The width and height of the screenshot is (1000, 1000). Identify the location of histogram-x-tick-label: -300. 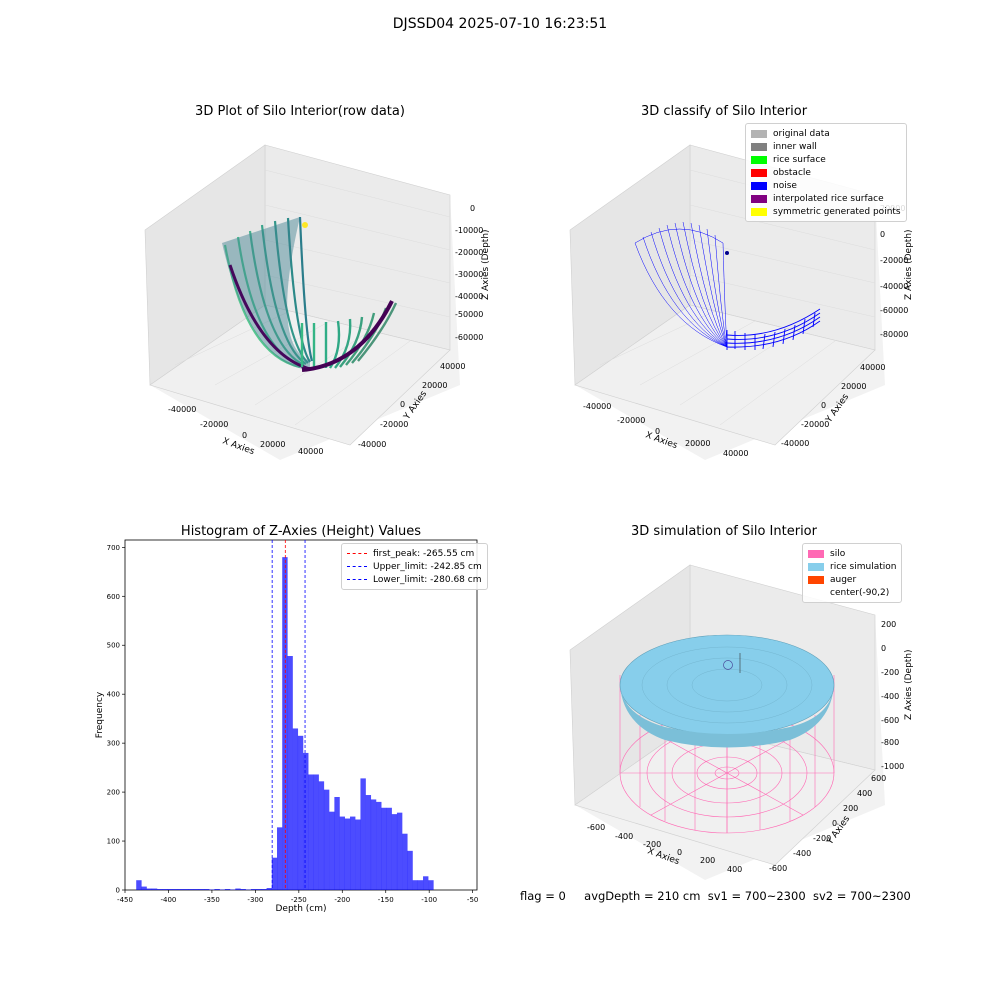
(255, 900).